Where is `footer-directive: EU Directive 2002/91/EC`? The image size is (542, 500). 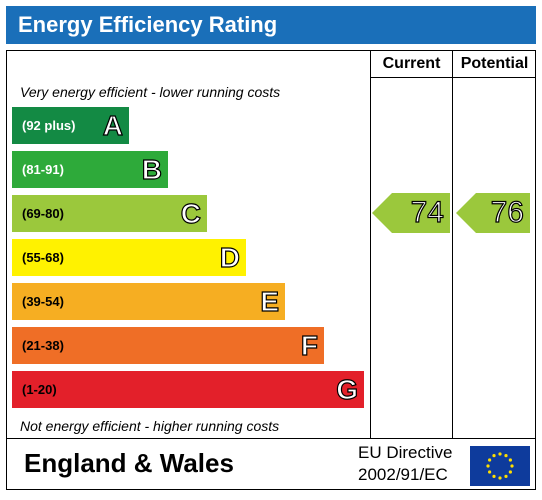 footer-directive: EU Directive 2002/91/EC is located at coordinates (405, 464).